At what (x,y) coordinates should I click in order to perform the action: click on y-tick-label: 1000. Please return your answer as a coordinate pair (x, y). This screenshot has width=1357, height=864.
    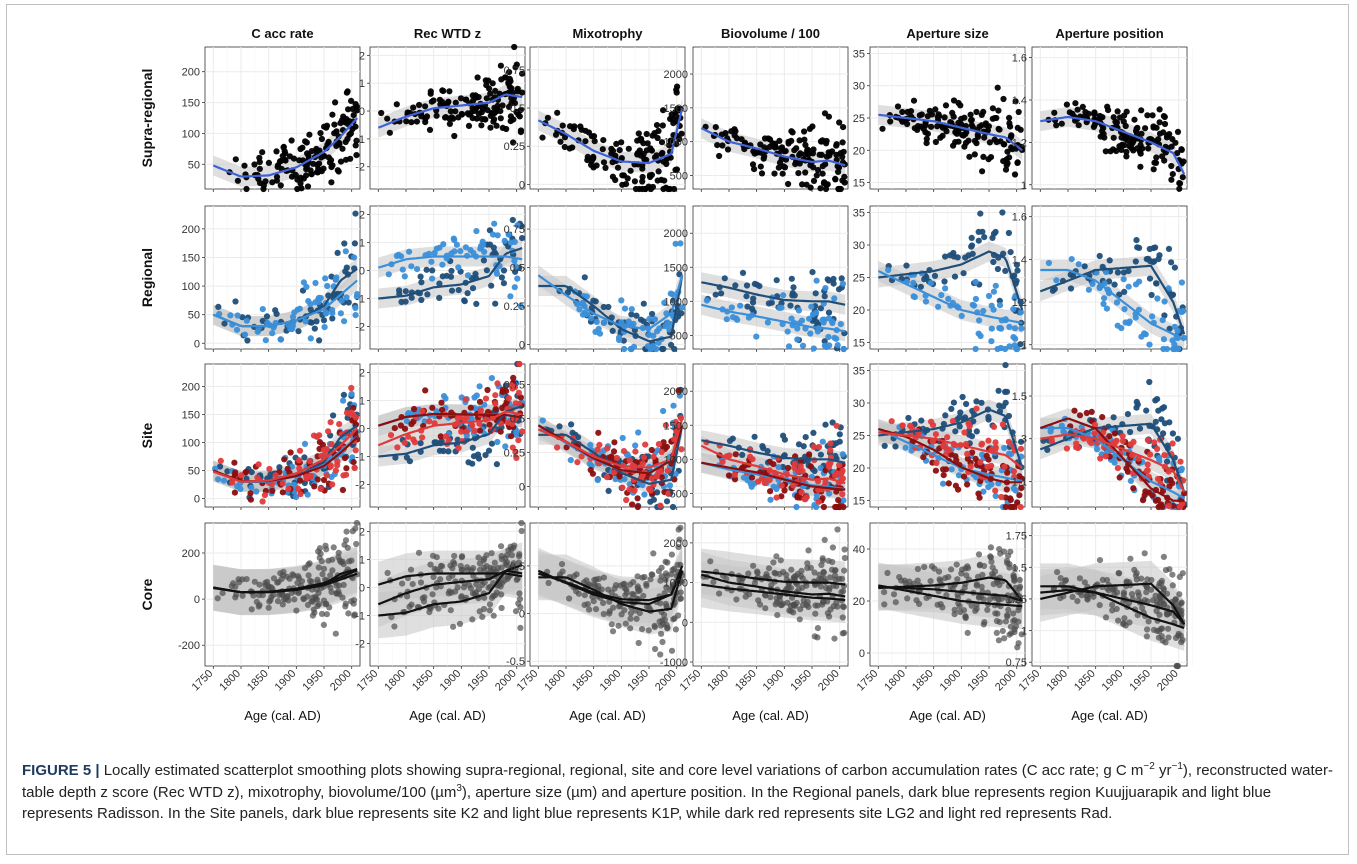
    Looking at the image, I should click on (676, 584).